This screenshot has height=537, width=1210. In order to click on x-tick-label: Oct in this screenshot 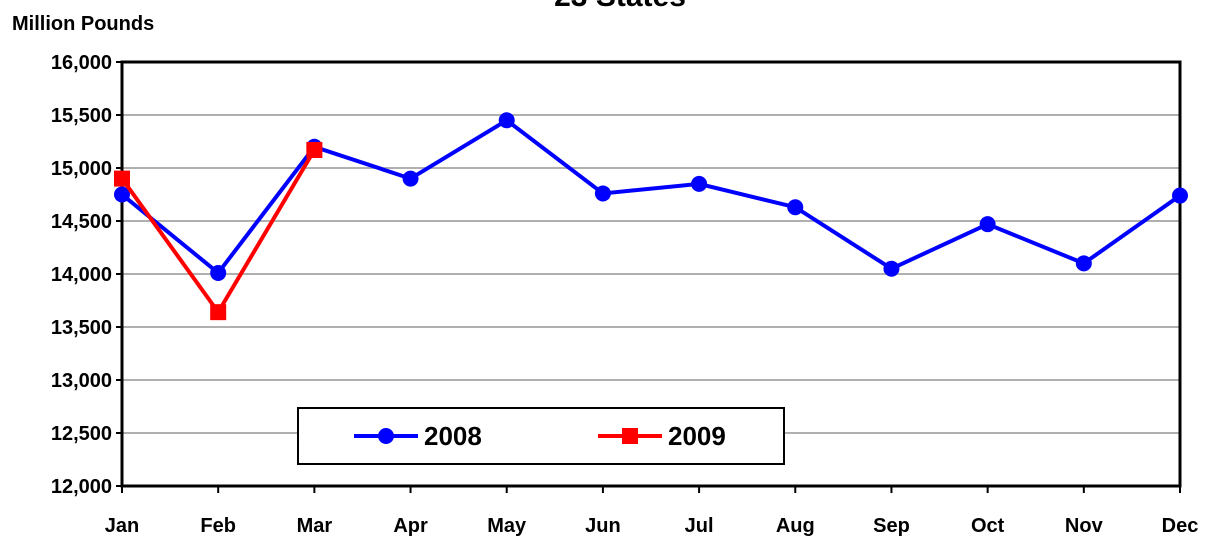, I will do `click(988, 526)`.